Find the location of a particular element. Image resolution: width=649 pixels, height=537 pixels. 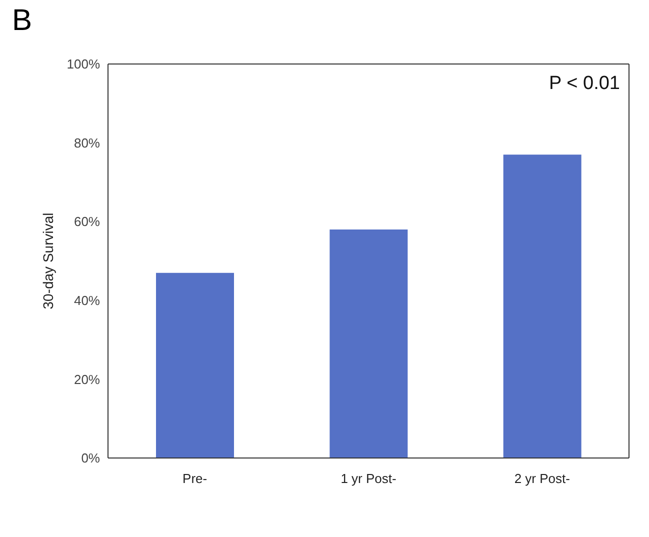

annotation: P < 0.01 is located at coordinates (584, 84).